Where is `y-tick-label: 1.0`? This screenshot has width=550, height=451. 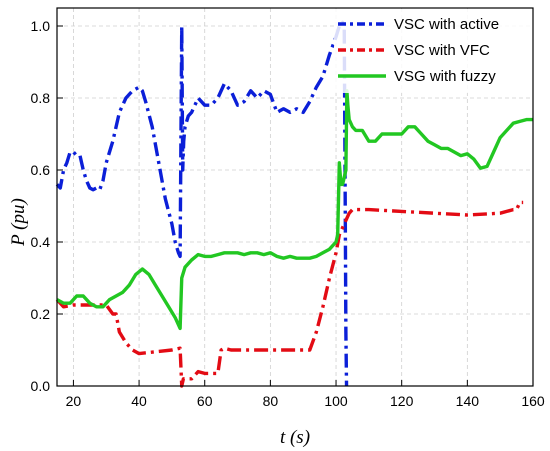 y-tick-label: 1.0 is located at coordinates (41, 26).